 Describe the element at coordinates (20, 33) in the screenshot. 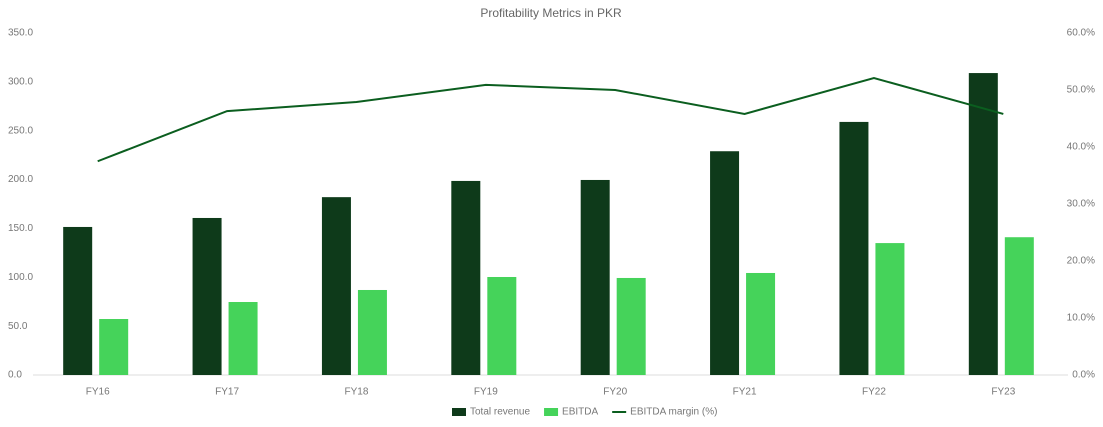

I see `y-tick-label: 350.0` at that location.